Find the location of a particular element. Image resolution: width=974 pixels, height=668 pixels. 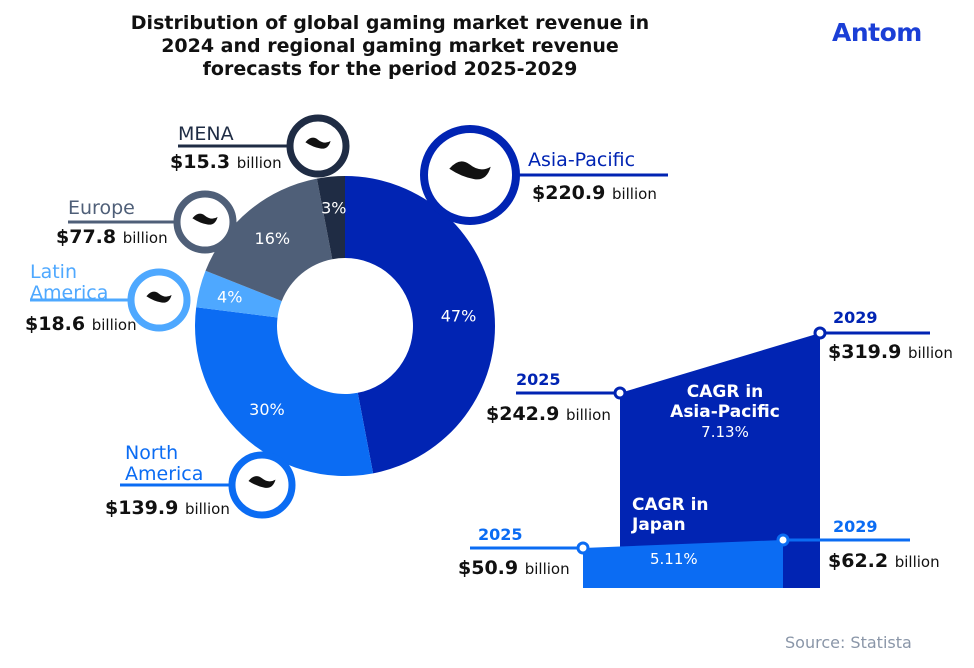

donut-slice-north-america is located at coordinates (284, 391).